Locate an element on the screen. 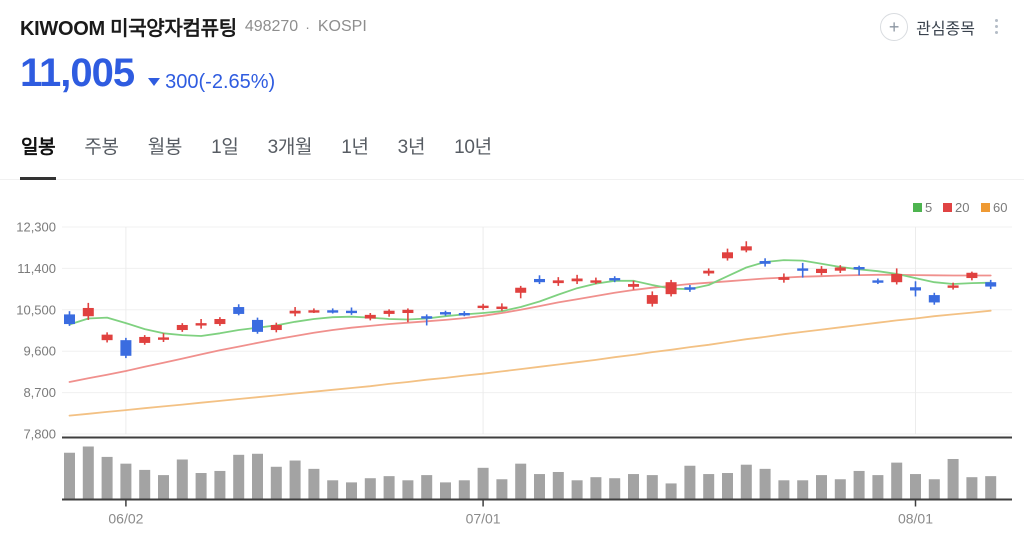  tab-주봉: 주봉 is located at coordinates (101, 153).